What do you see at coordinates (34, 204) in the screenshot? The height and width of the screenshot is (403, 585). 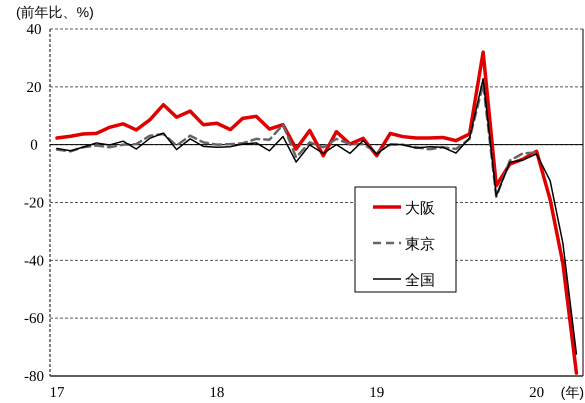 I see `y-tick-label: -20` at bounding box center [34, 204].